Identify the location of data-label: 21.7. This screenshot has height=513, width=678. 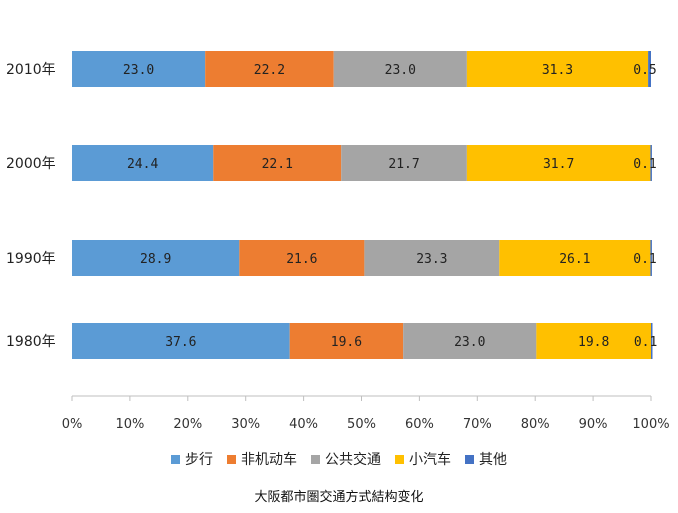
(403, 164).